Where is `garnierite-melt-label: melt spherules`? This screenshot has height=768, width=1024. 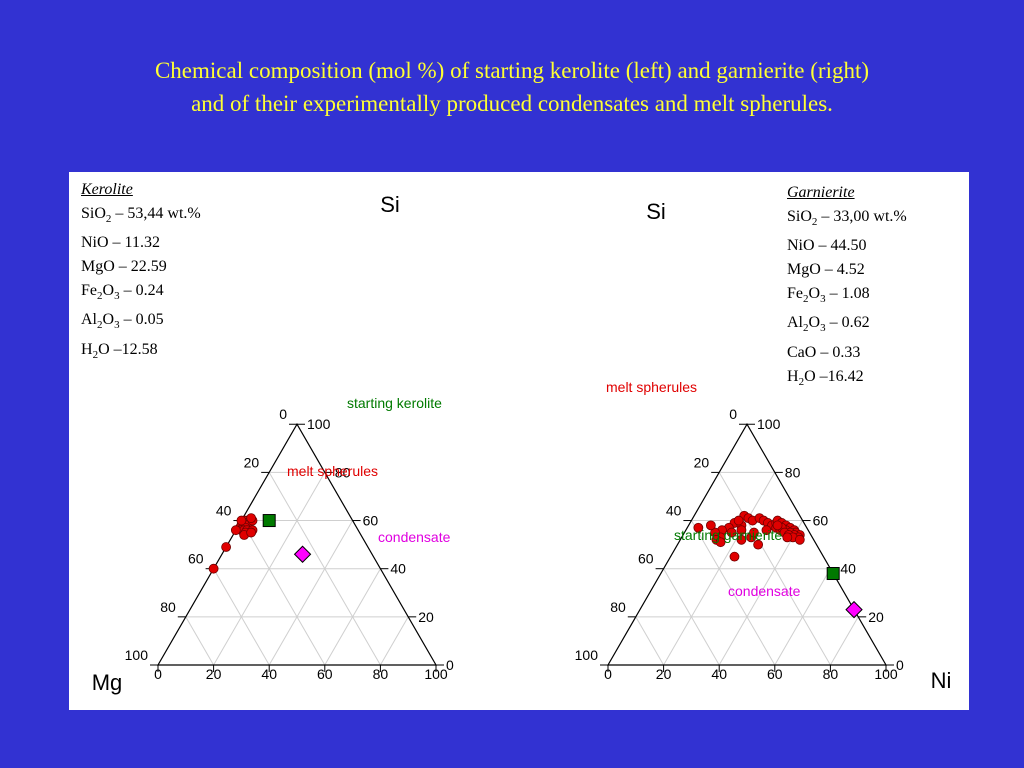
garnierite-melt-label: melt spherules is located at coordinates (651, 387).